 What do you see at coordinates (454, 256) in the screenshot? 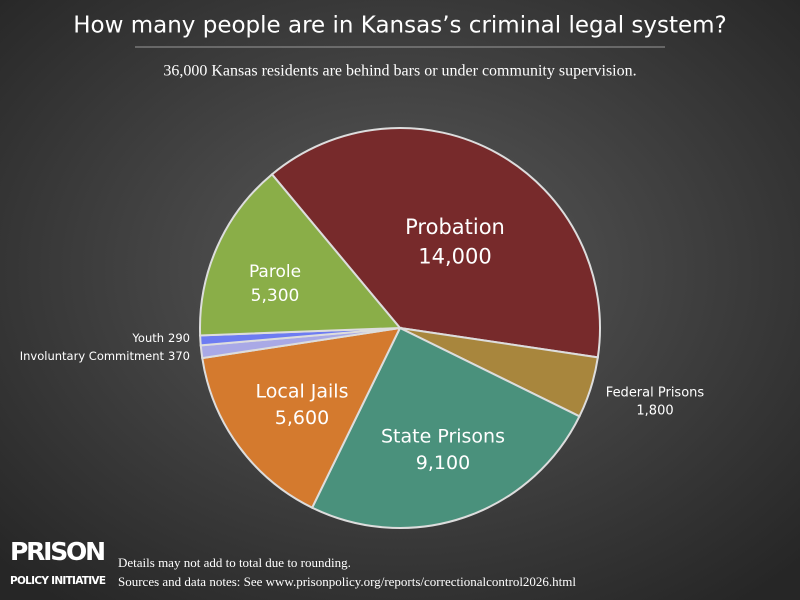
I see `value-label: 14,000` at bounding box center [454, 256].